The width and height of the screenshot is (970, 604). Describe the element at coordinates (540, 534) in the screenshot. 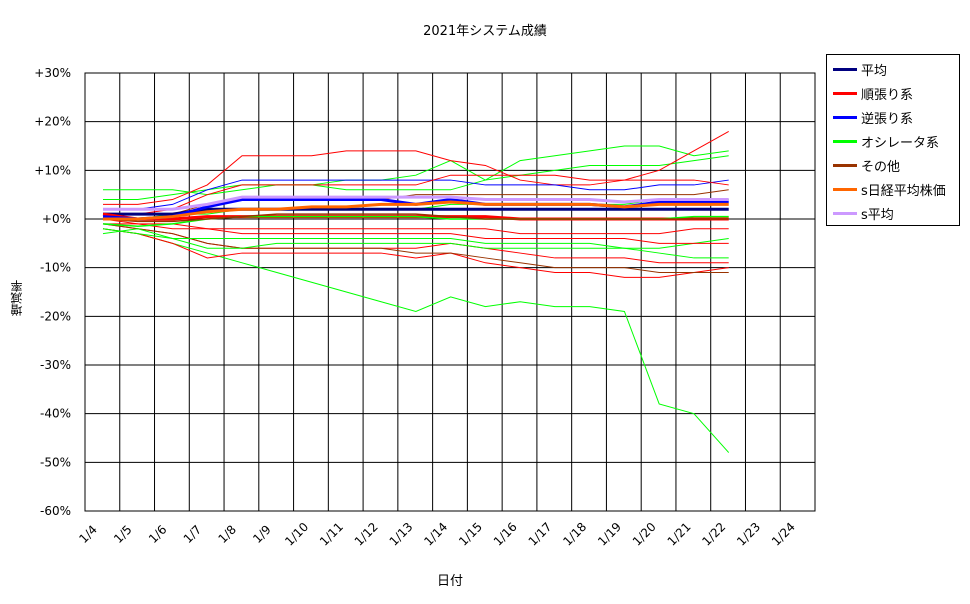

I see `x-tick-label: 1/17` at that location.